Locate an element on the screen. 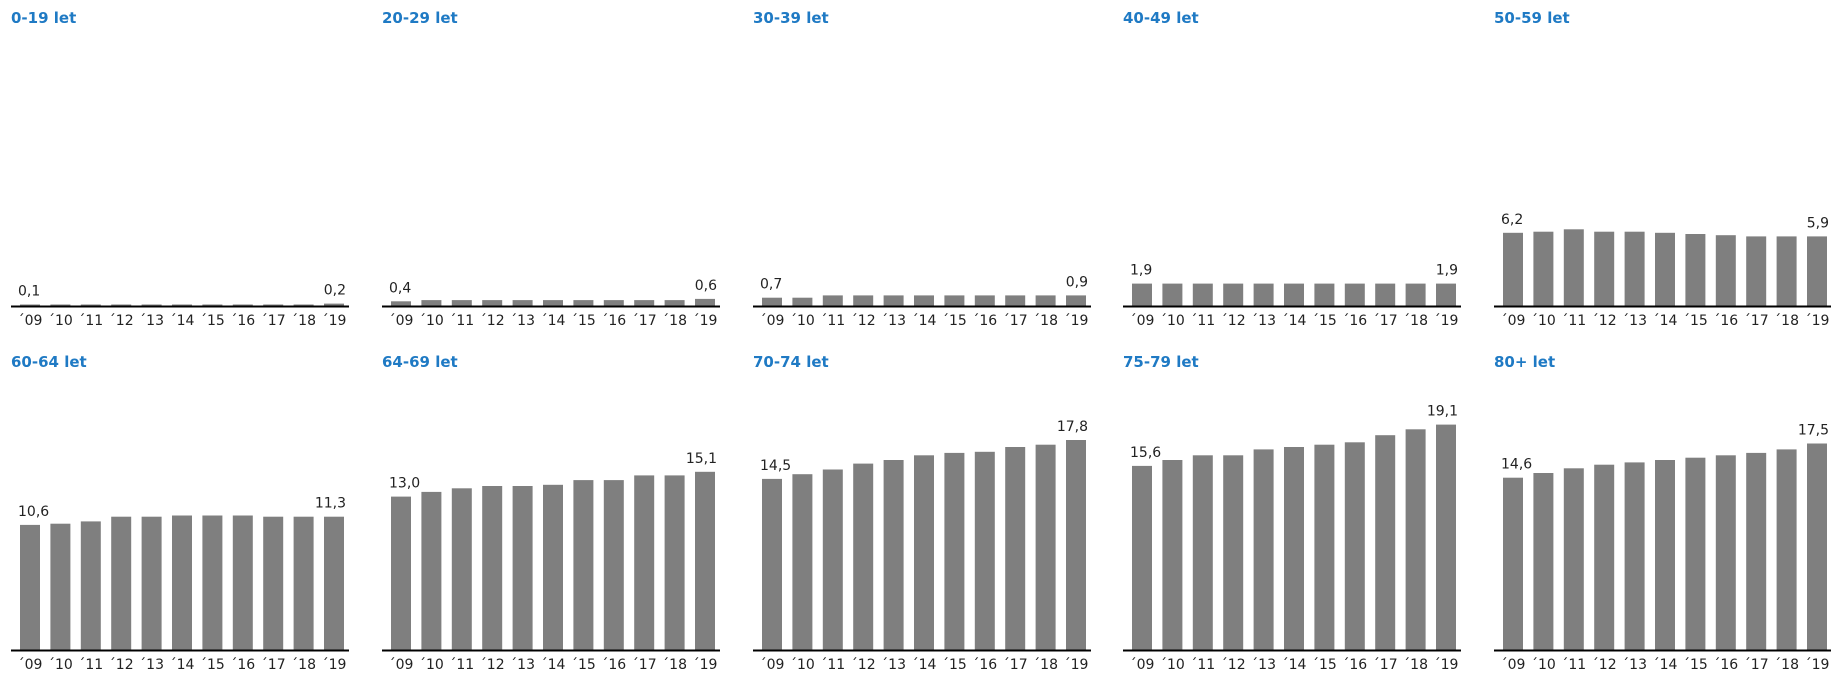 This screenshot has width=1831, height=674. x-tick-label: ´14 is located at coordinates (1665, 665).